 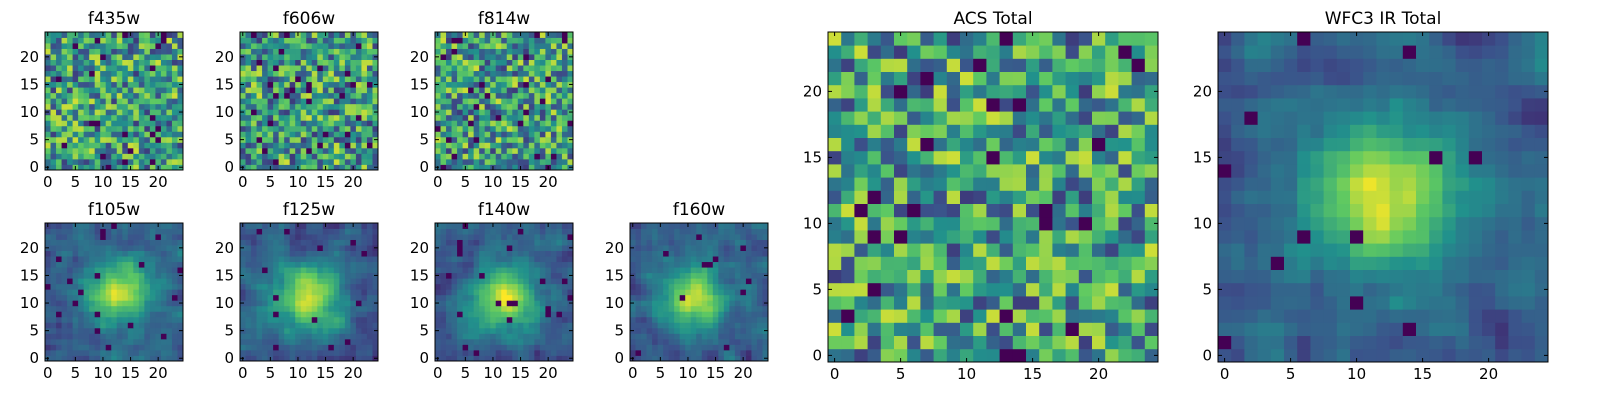 I want to click on y-tick-label: 15, so click(x=29, y=275).